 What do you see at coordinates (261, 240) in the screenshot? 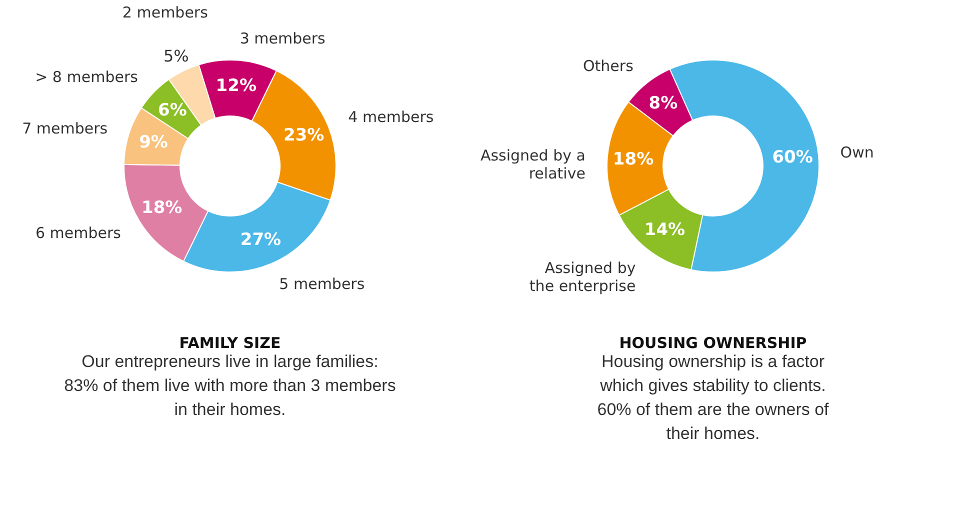
I see `data-label: 27%` at bounding box center [261, 240].